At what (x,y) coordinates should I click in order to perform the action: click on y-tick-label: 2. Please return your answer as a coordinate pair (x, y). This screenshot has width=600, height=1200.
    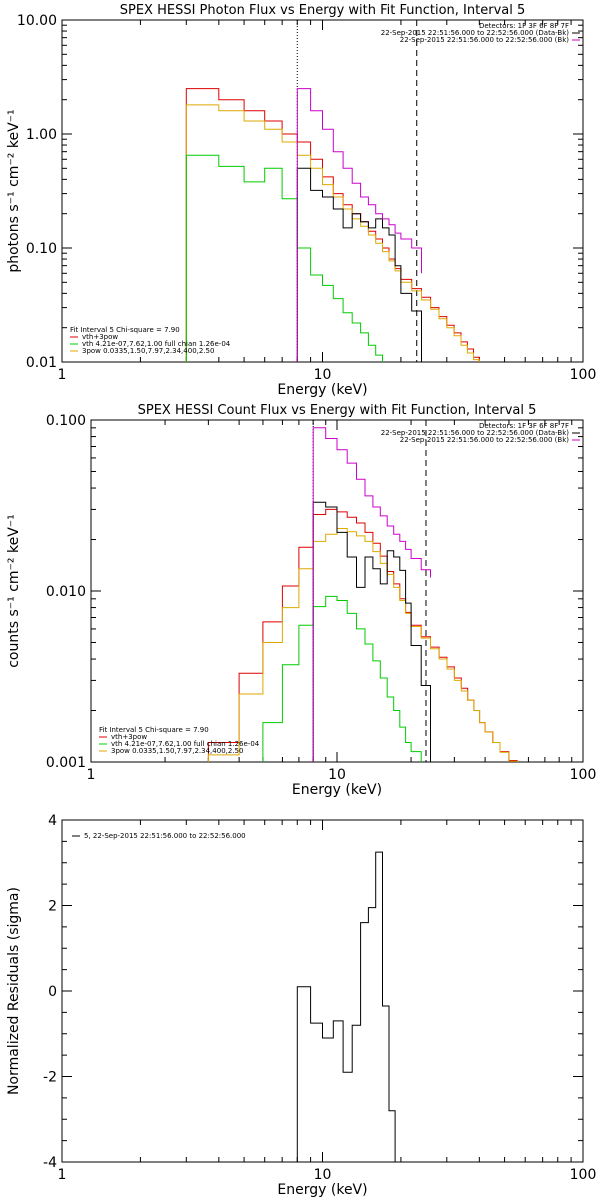
    Looking at the image, I should click on (52, 907).